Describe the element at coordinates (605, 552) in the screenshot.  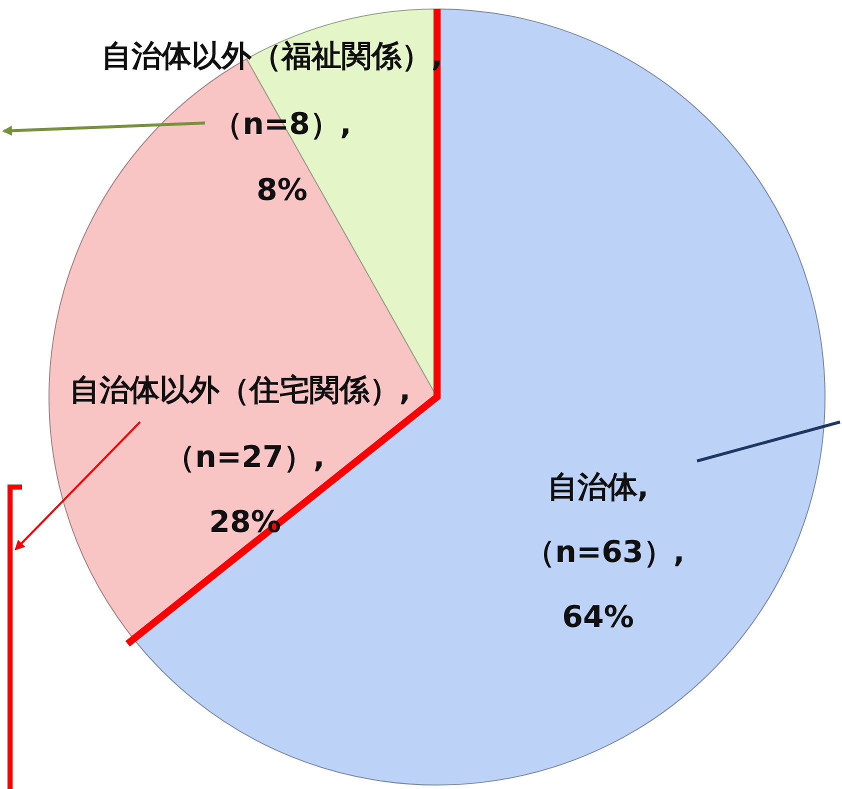
I see `slice-label: 自治体, （n=63）, 64%` at that location.